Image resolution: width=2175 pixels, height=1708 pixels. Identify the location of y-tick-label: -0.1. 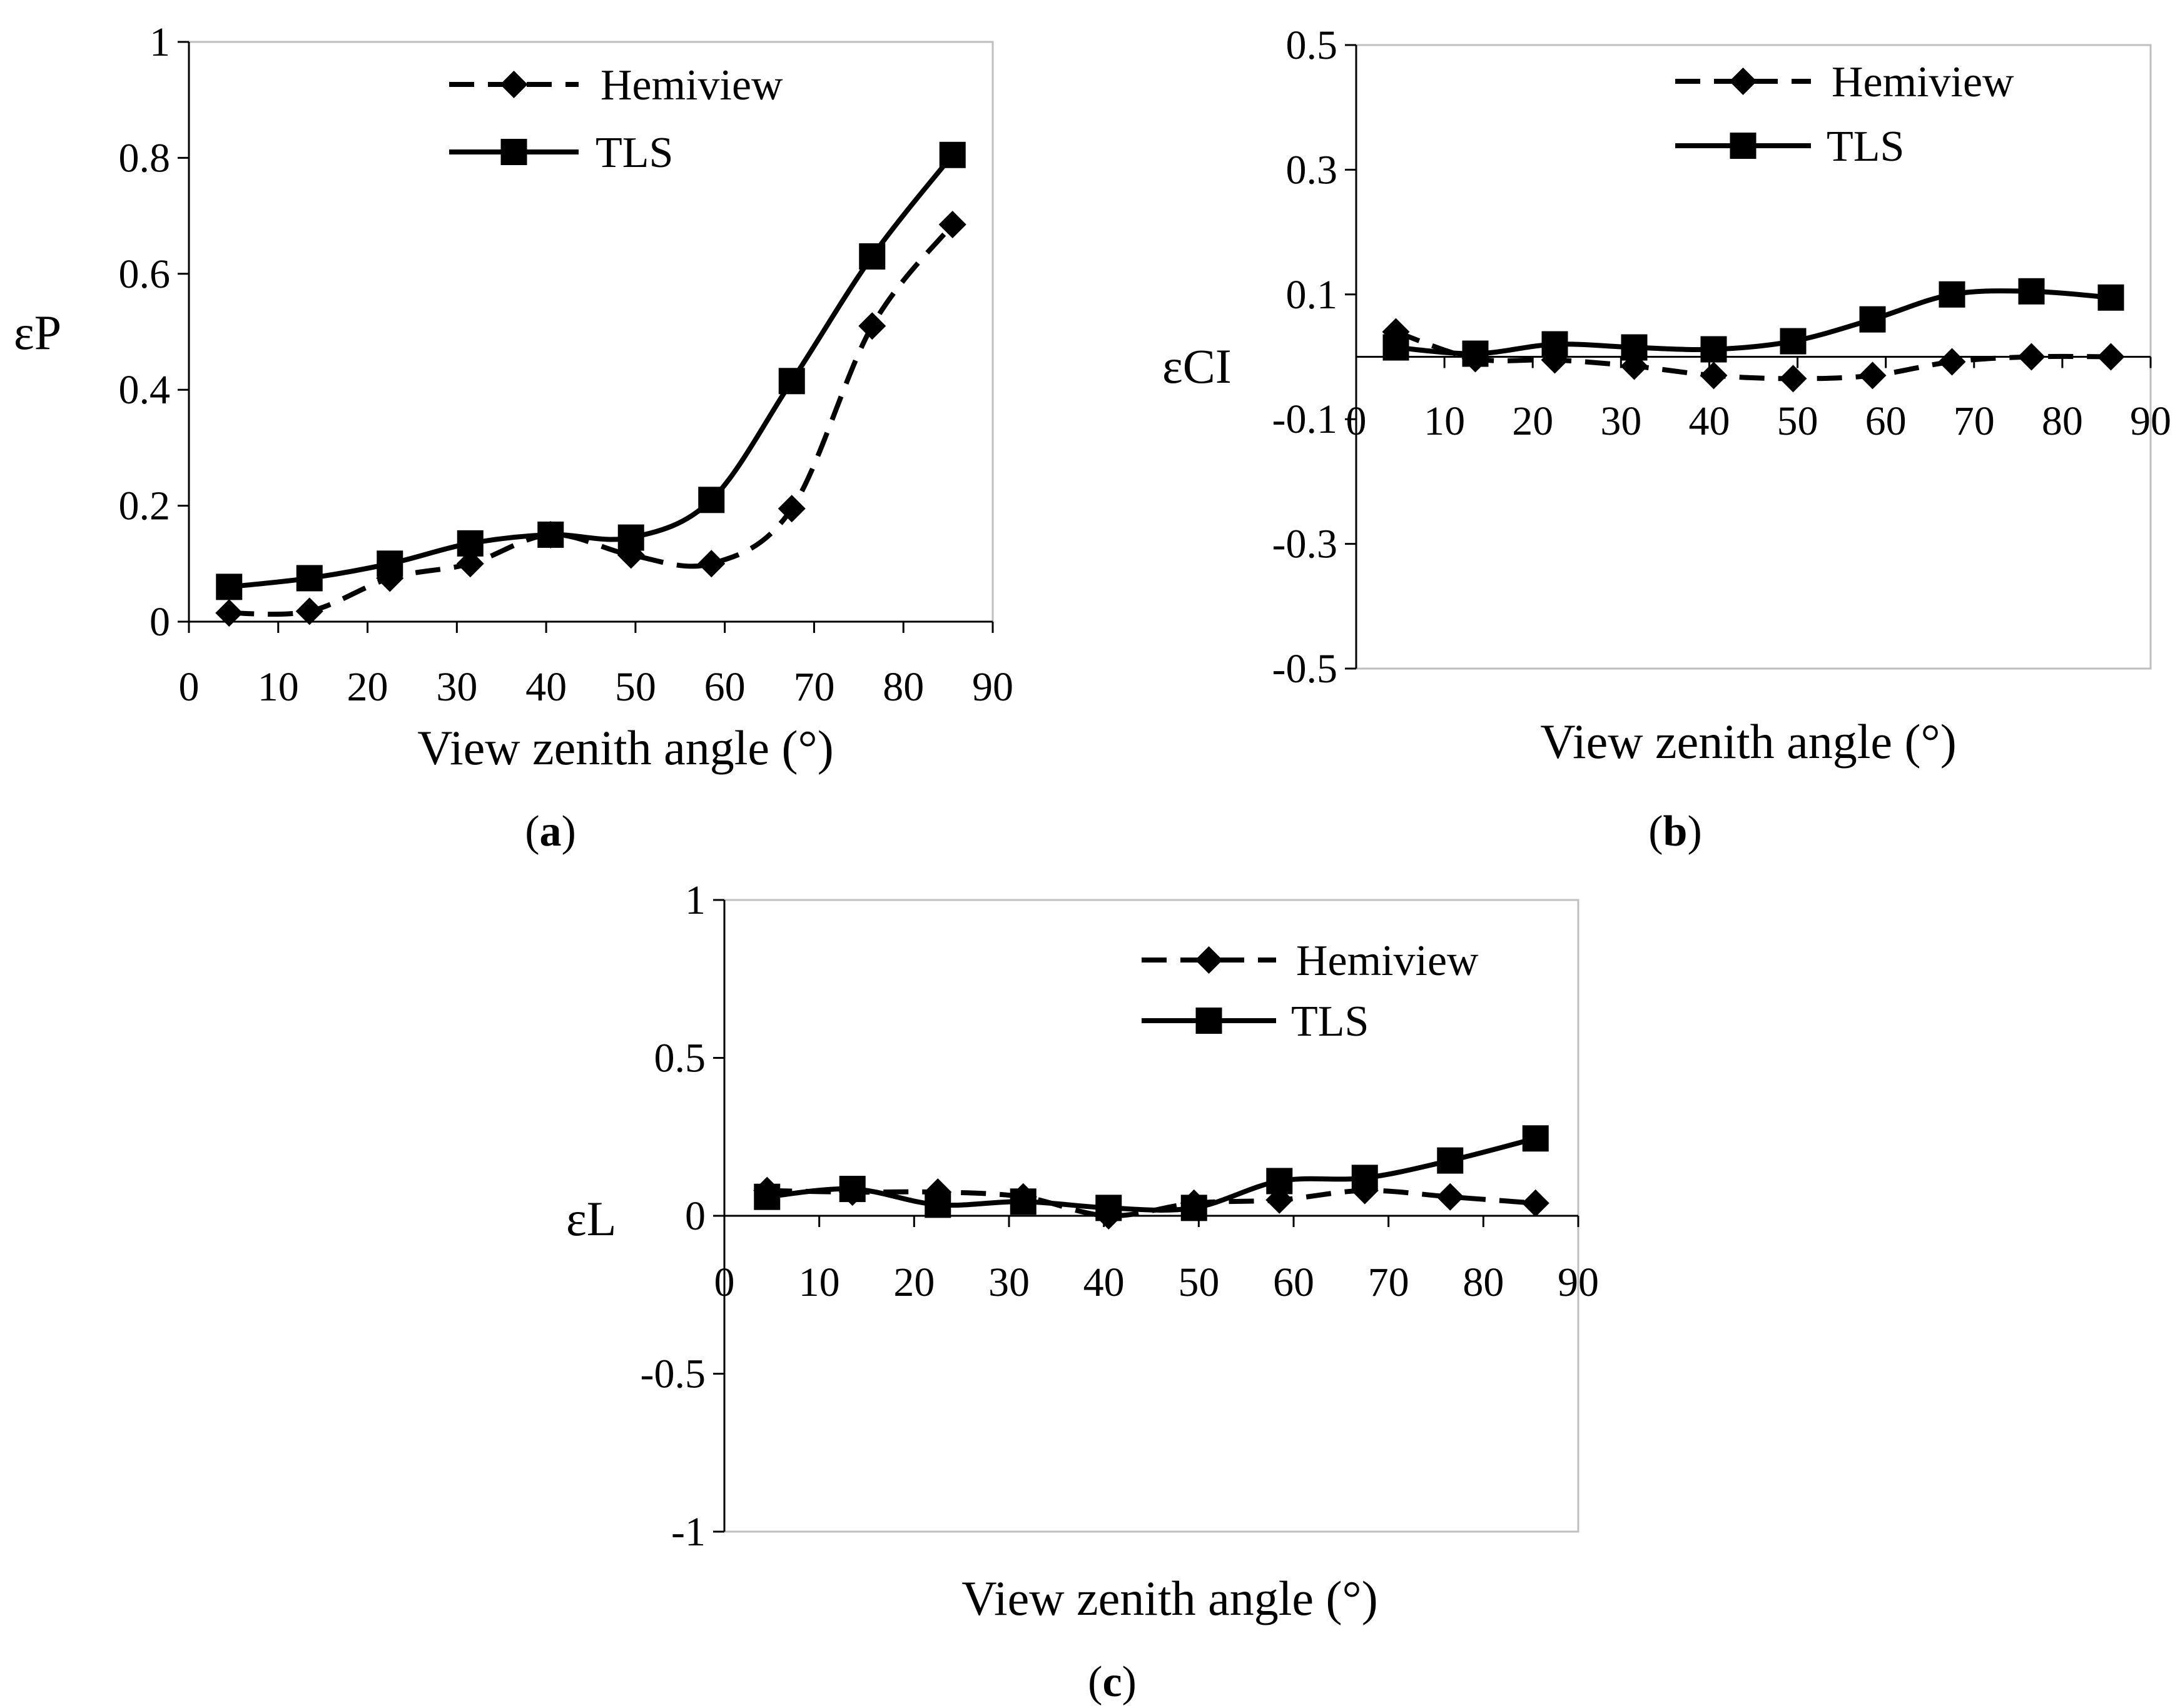
(1304, 419).